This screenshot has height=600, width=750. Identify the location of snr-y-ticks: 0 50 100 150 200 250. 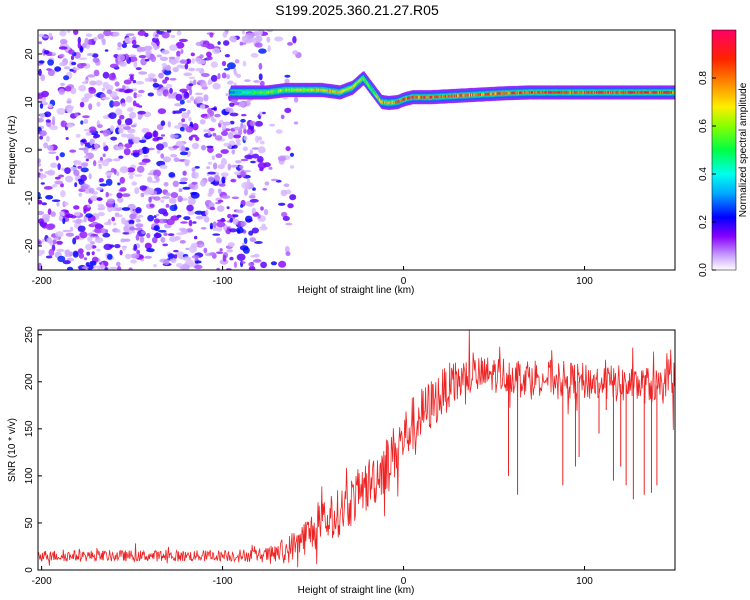
(33, 449).